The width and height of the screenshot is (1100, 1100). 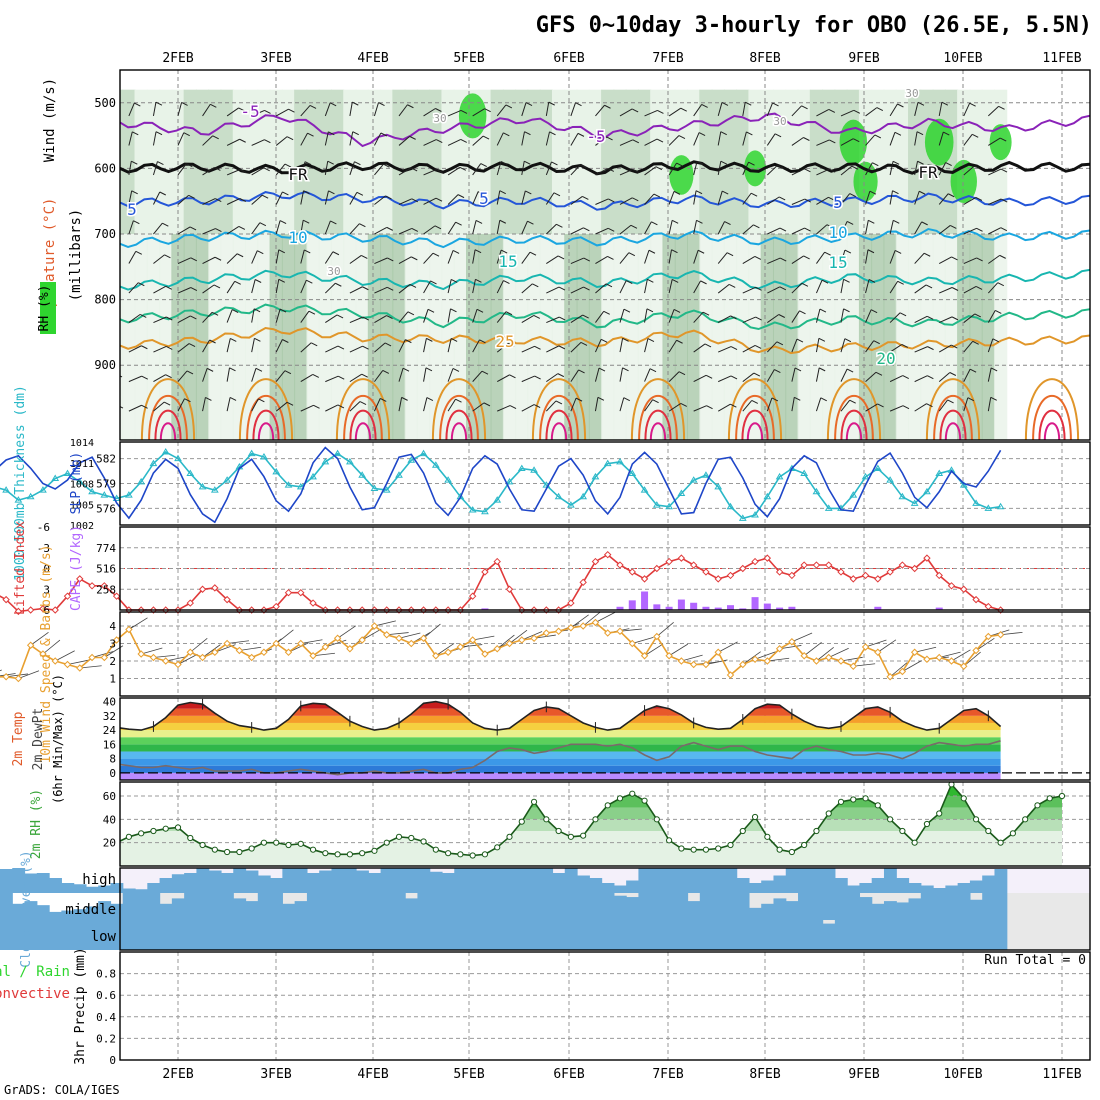 What do you see at coordinates (953, 417) in the screenshot?
I see `warm-isotherm-loop` at bounding box center [953, 417].